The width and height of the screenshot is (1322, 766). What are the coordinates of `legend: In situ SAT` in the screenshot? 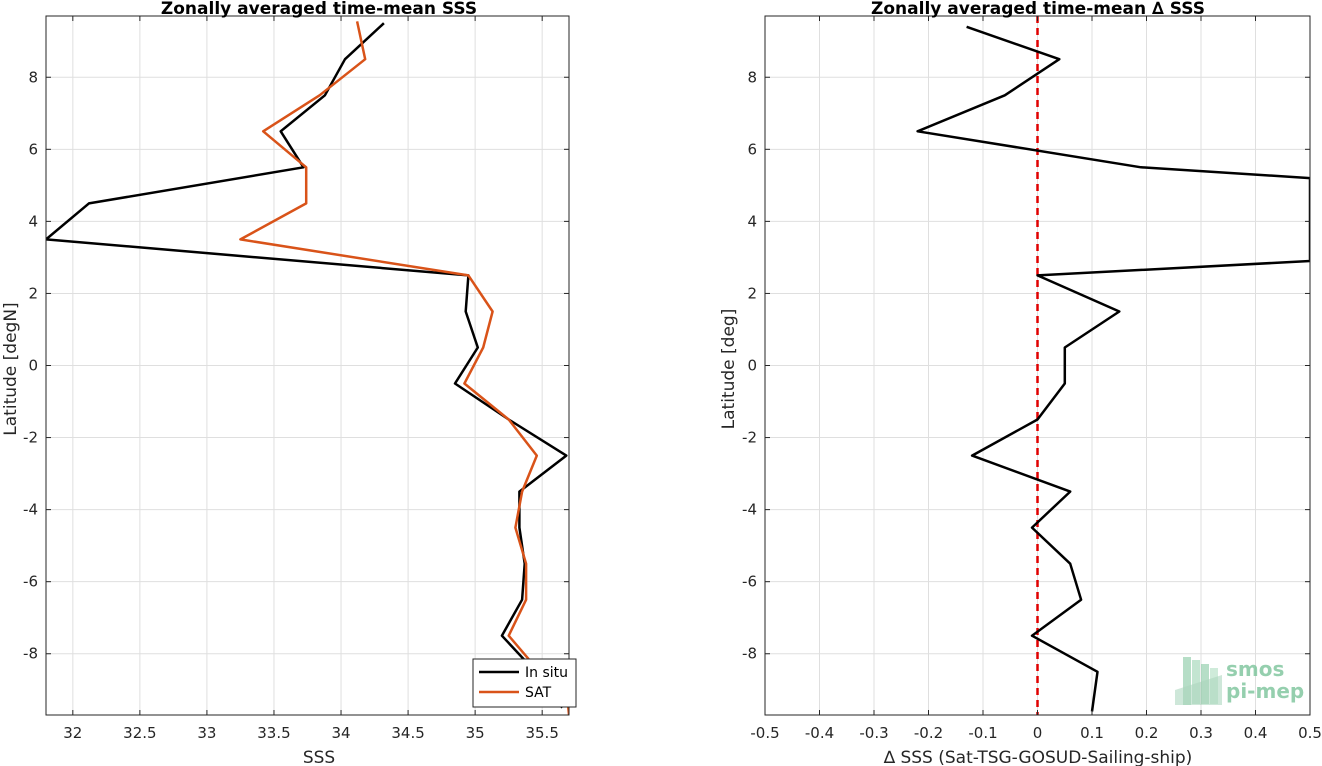 It's located at (524, 683).